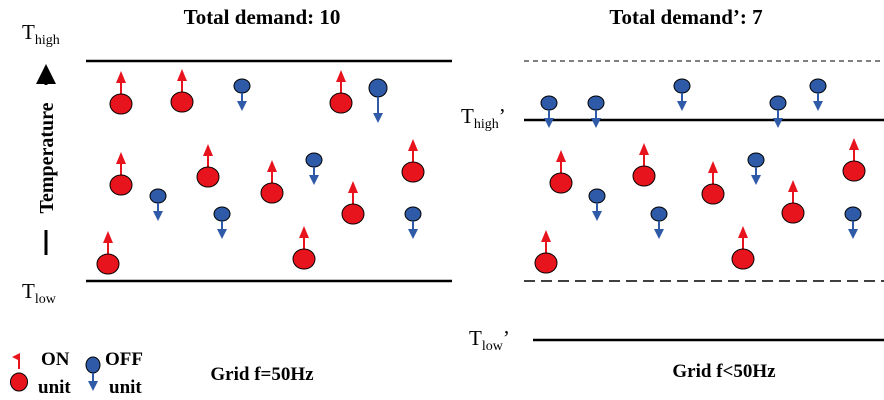  Describe the element at coordinates (55, 359) in the screenshot. I see `legend-on-label: ON` at that location.